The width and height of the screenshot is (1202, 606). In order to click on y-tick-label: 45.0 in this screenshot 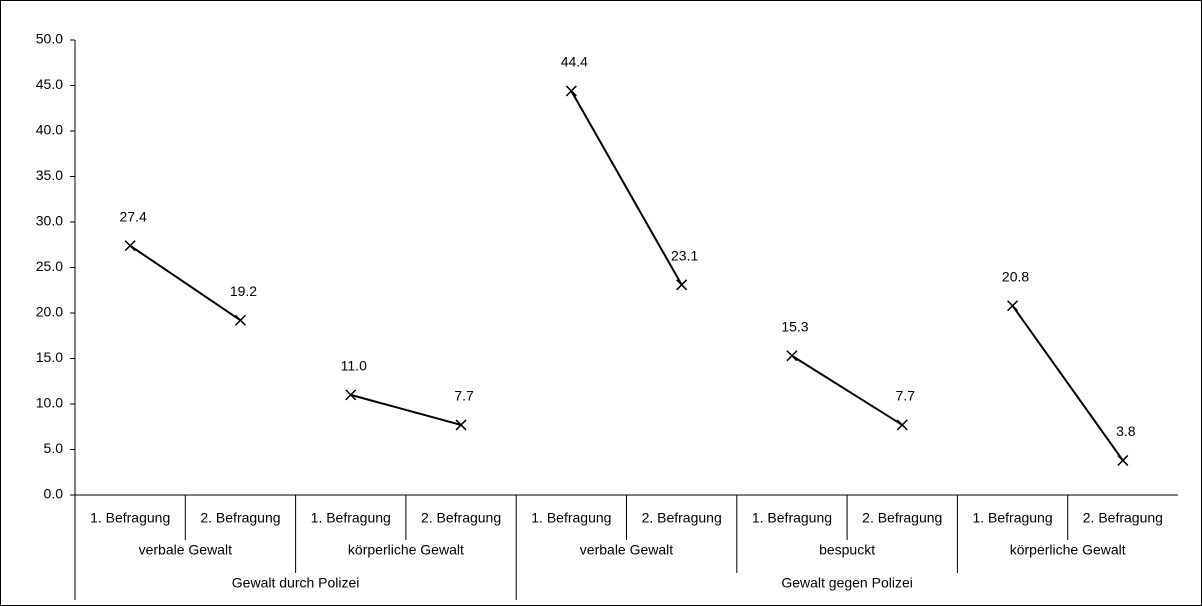, I will do `click(49, 84)`.